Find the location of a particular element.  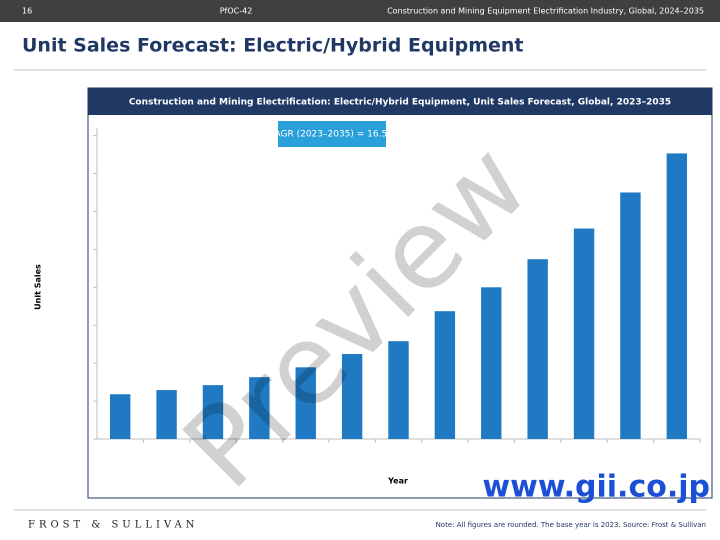

y-axis-label: Unit Sales is located at coordinates (38, 287).